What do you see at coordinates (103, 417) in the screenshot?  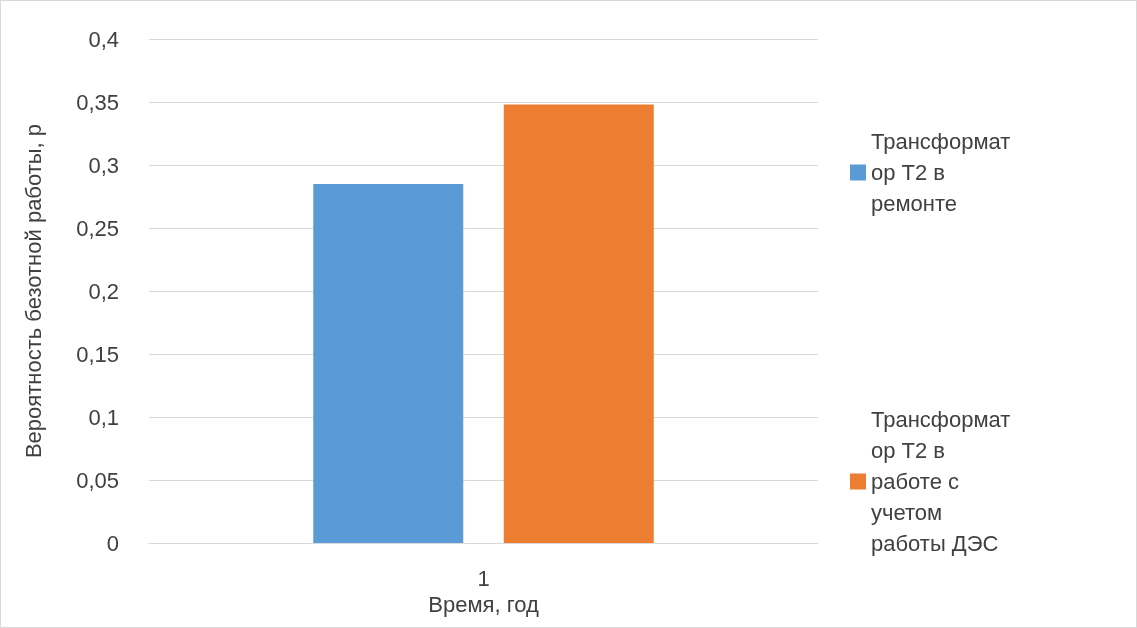 I see `y-tick-label: 0,1` at bounding box center [103, 417].